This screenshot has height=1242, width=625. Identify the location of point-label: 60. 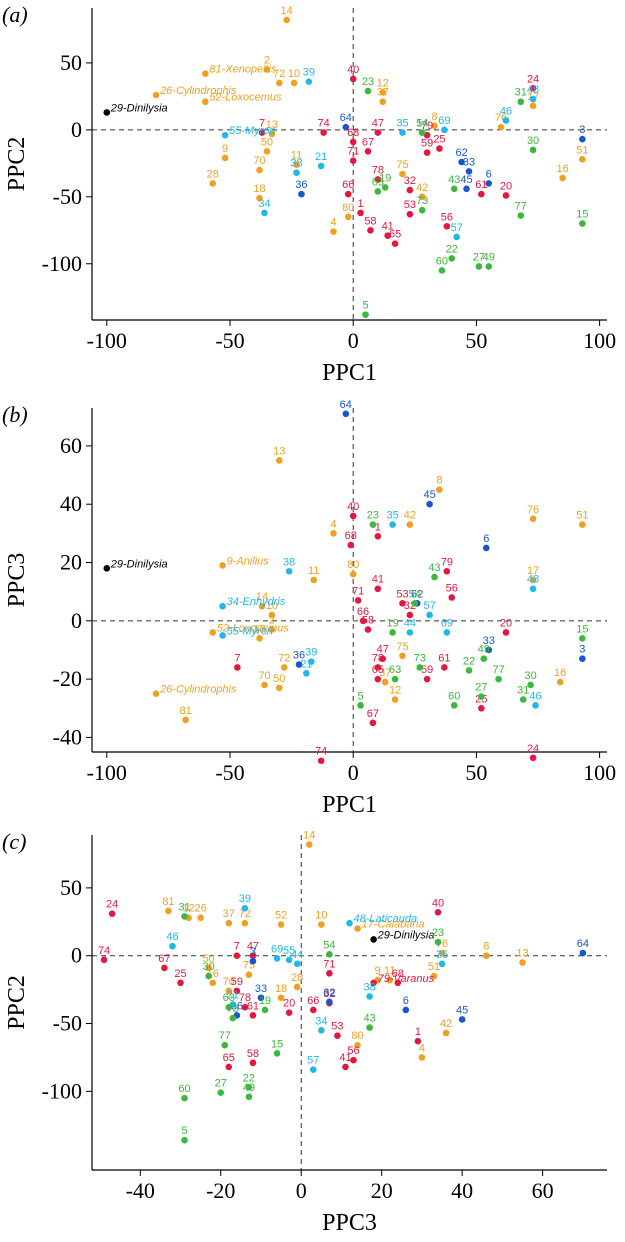
(442, 261).